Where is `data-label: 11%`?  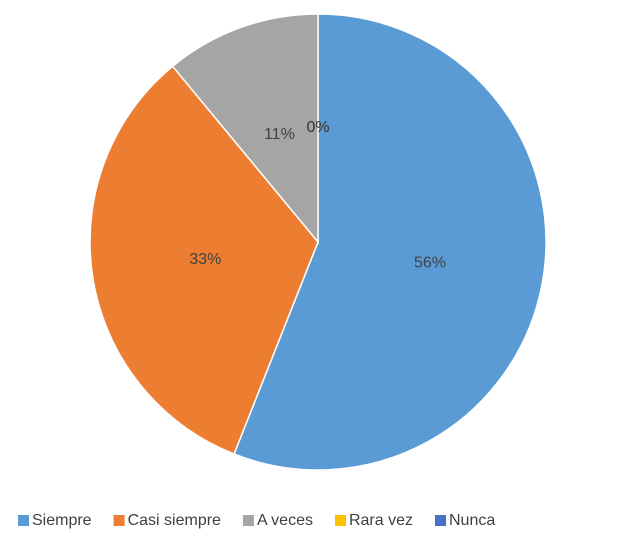
data-label: 11% is located at coordinates (279, 134).